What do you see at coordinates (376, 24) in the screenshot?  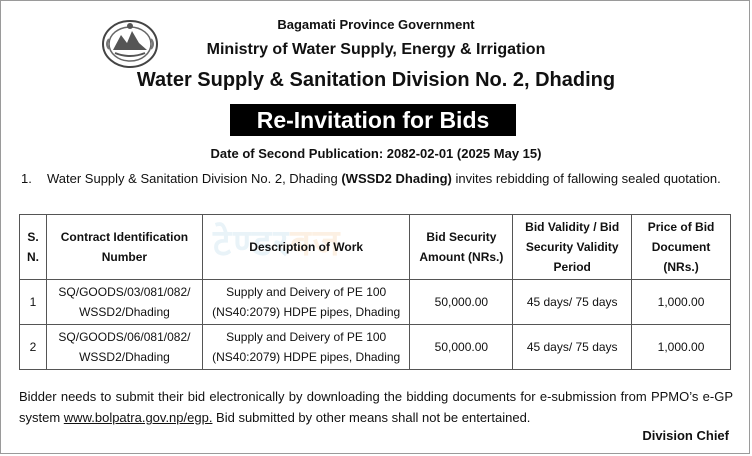 I see `province-title: Bagamati Province Government` at bounding box center [376, 24].